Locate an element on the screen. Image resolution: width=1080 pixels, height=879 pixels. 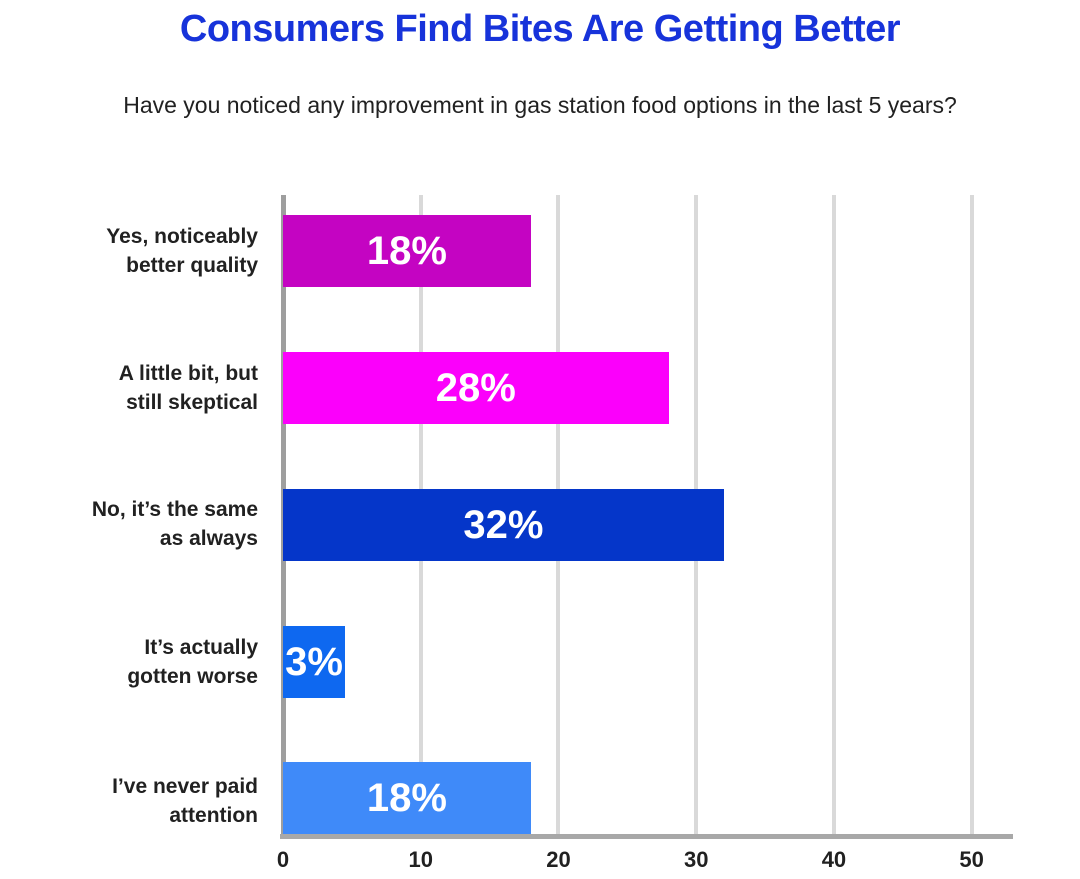
chart-title: Consumers Find Bites Are Getting Better is located at coordinates (540, 29).